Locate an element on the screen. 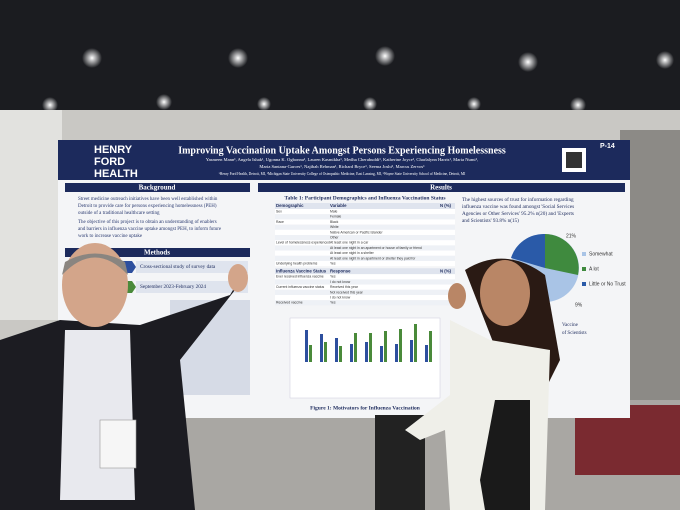 This screenshot has width=680, height=510. table-cell: Ever received influenza vaccine is located at coordinates (300, 277).